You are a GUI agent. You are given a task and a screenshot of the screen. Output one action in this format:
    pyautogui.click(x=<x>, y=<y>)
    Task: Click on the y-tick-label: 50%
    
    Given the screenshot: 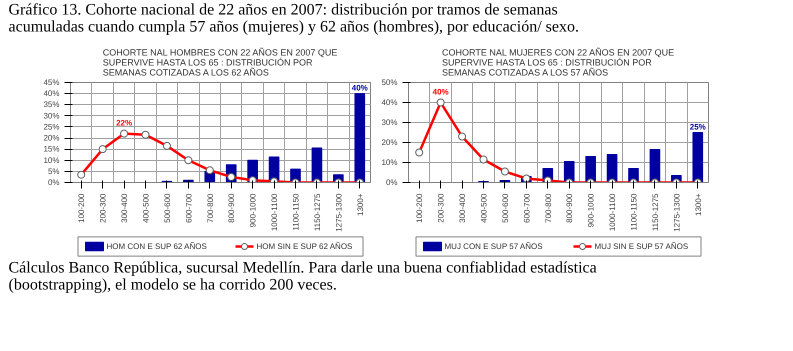 What is the action you would take?
    pyautogui.click(x=389, y=82)
    